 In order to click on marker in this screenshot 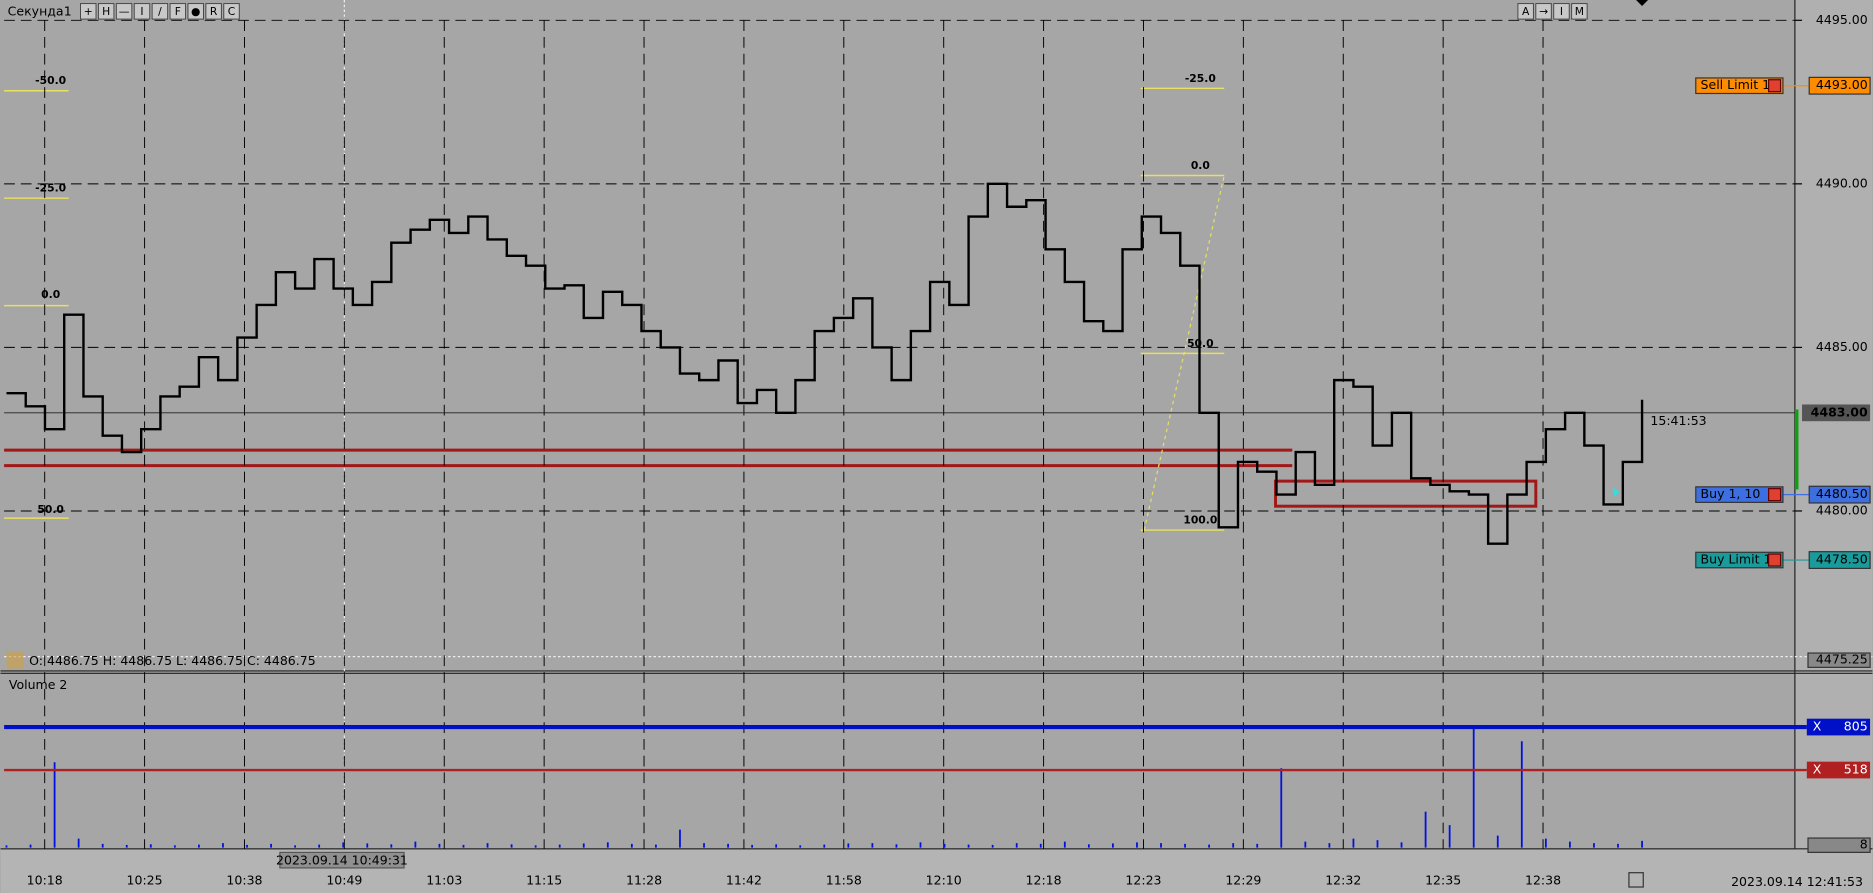, I will do `click(1642, 3)`.